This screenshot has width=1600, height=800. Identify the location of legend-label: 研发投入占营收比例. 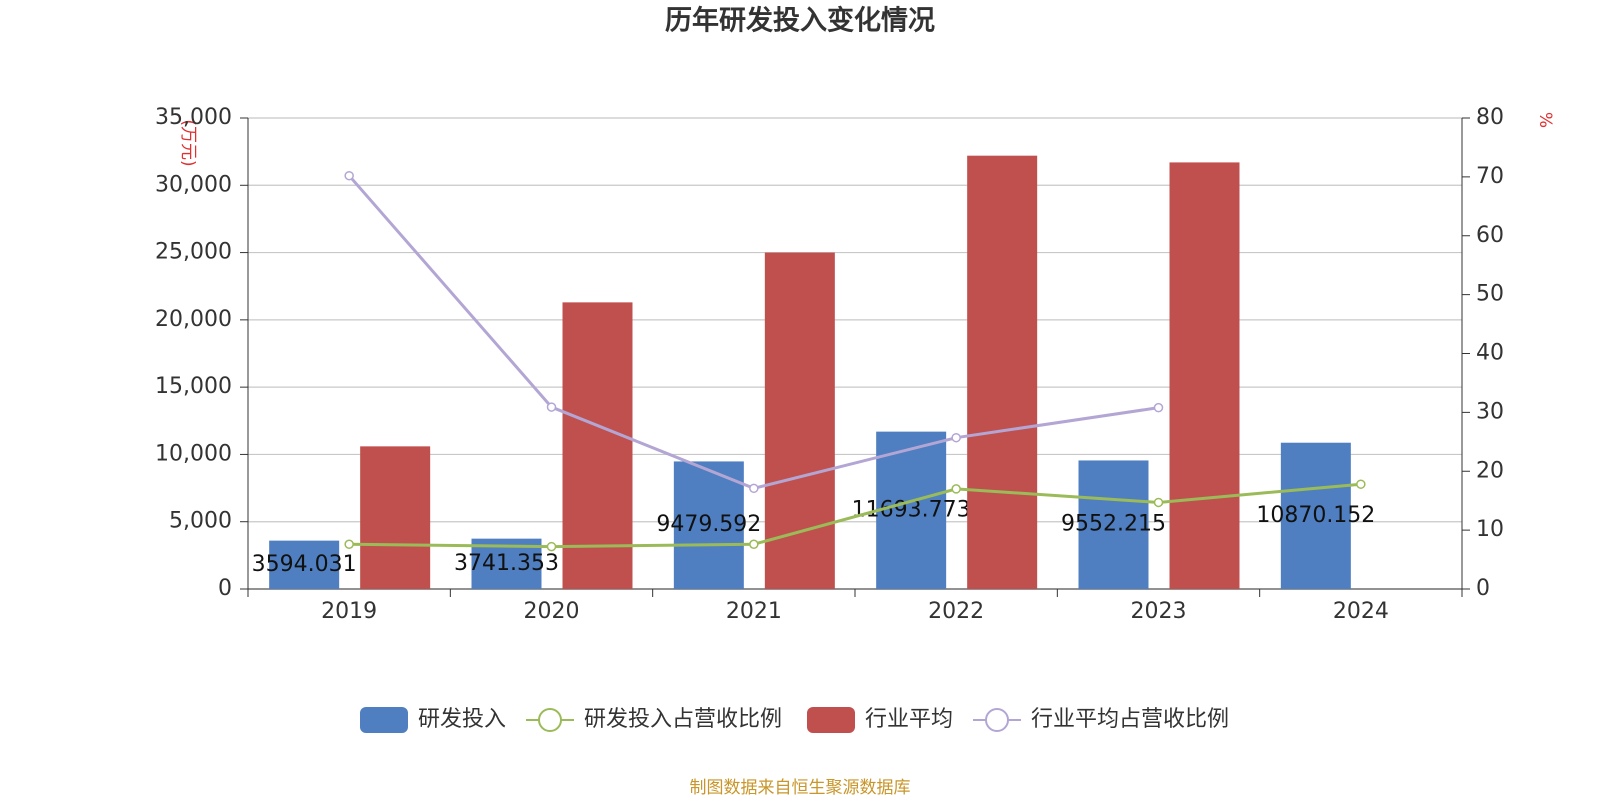
(683, 719).